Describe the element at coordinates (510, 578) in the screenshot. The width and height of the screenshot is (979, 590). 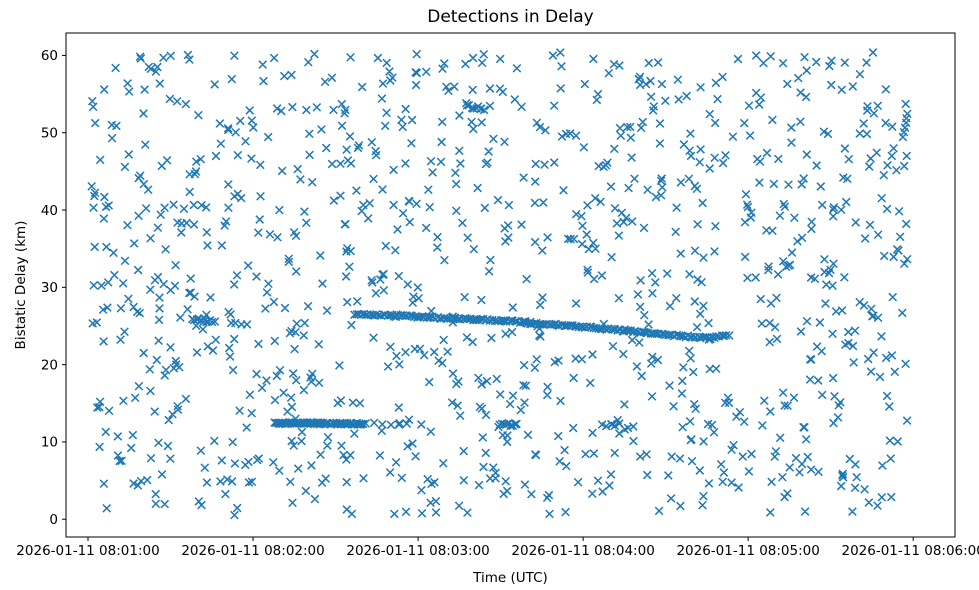
I see `x-axis-label: Time (UTC)` at that location.